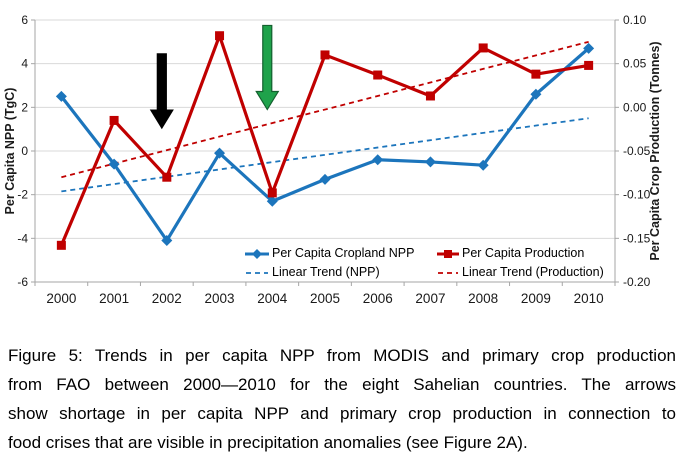 The height and width of the screenshot is (476, 684). What do you see at coordinates (637, 282) in the screenshot?
I see `svg-text: -0.20` at bounding box center [637, 282].